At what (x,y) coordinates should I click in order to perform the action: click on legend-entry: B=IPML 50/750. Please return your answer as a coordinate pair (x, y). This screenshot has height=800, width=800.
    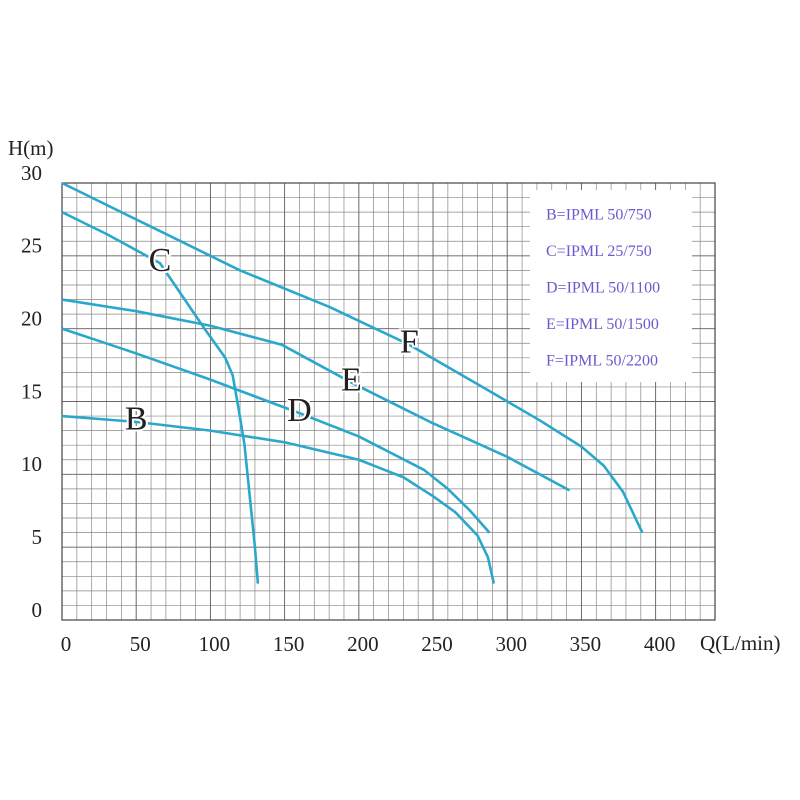
    Looking at the image, I should click on (599, 215).